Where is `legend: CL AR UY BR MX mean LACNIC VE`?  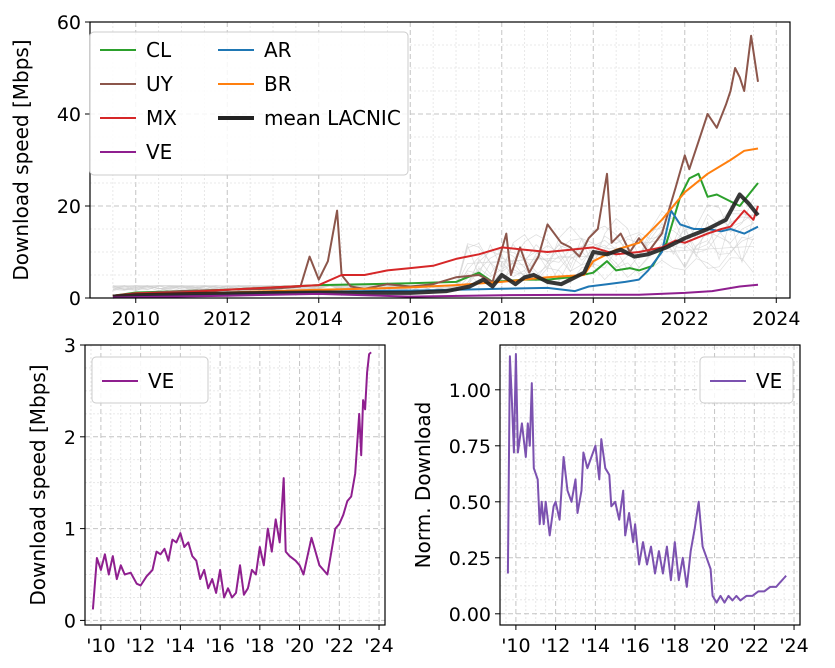 legend: CL AR UY BR MX mean LACNIC VE is located at coordinates (249, 103).